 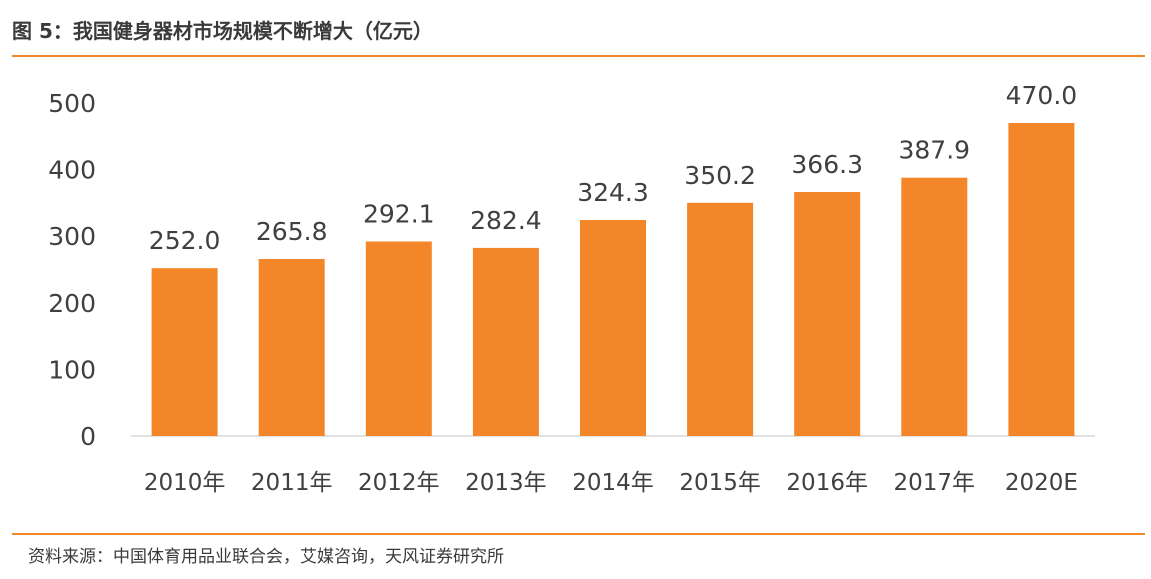 I want to click on data-label: 265.8, so click(x=292, y=231).